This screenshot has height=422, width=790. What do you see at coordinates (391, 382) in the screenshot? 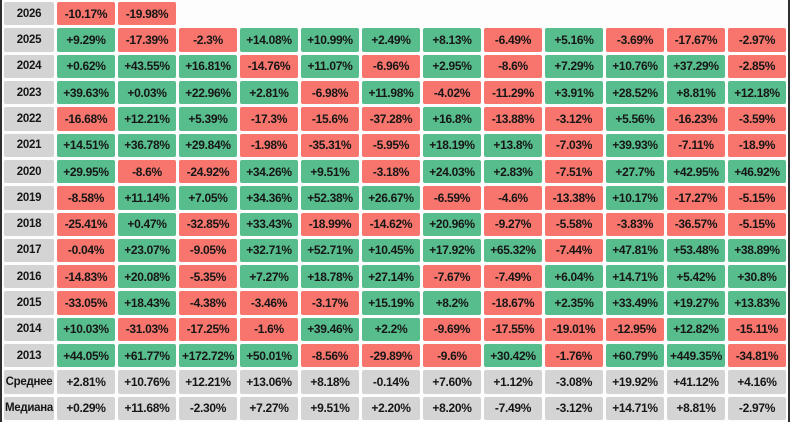
I see `return-cell: -0.14%` at bounding box center [391, 382].